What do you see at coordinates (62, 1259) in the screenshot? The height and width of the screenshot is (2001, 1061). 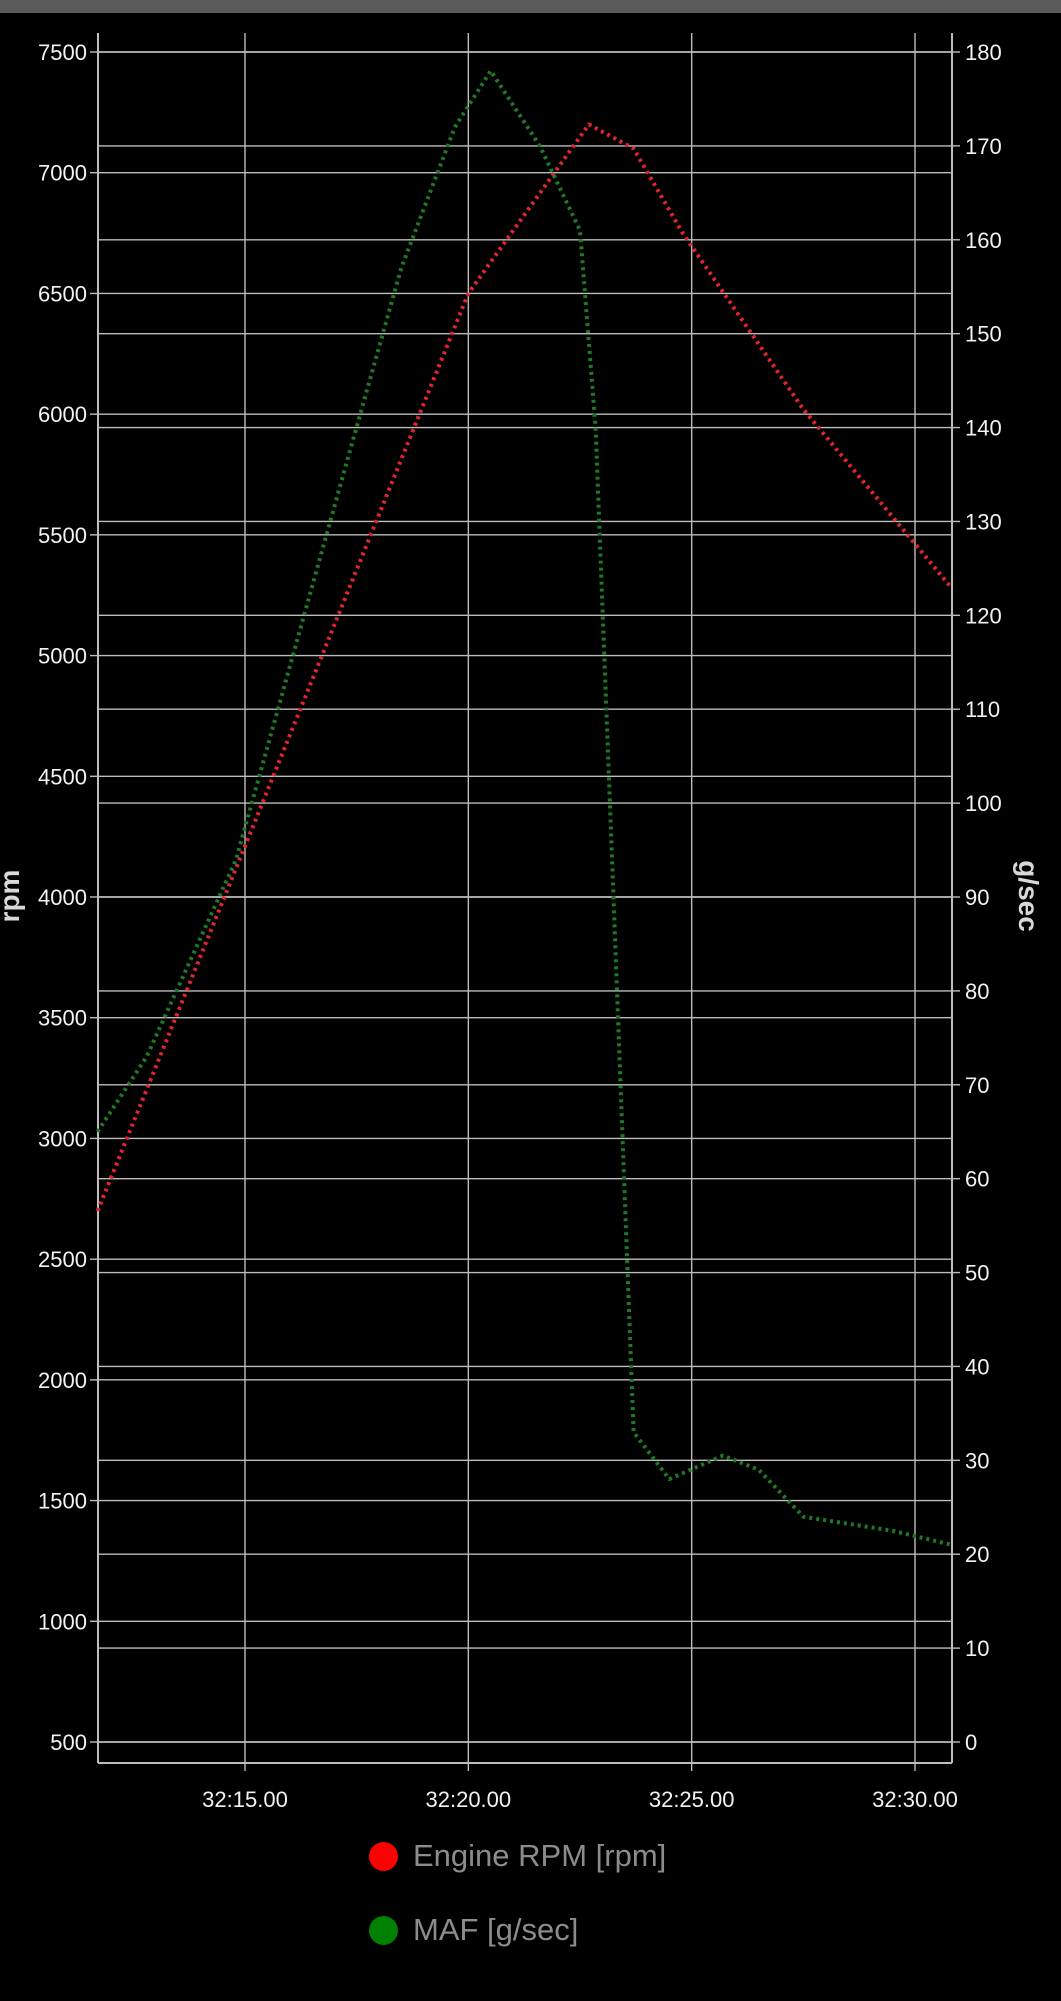 I see `y-left-tick-label-2500: 2500` at bounding box center [62, 1259].